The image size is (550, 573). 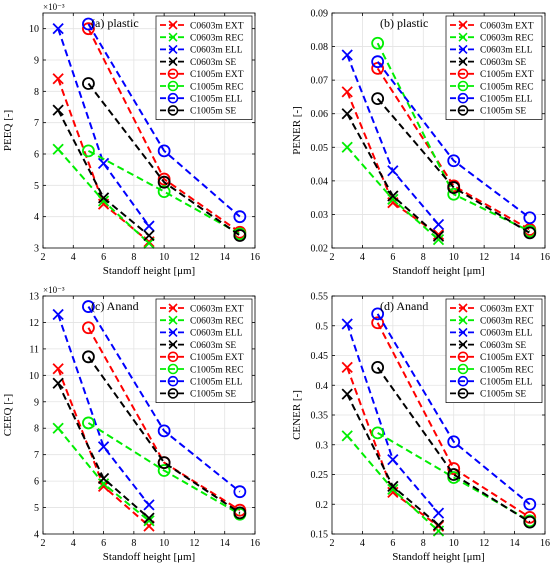 What do you see at coordinates (488, 345) in the screenshot?
I see `legend-item: C0603m SE` at bounding box center [488, 345].